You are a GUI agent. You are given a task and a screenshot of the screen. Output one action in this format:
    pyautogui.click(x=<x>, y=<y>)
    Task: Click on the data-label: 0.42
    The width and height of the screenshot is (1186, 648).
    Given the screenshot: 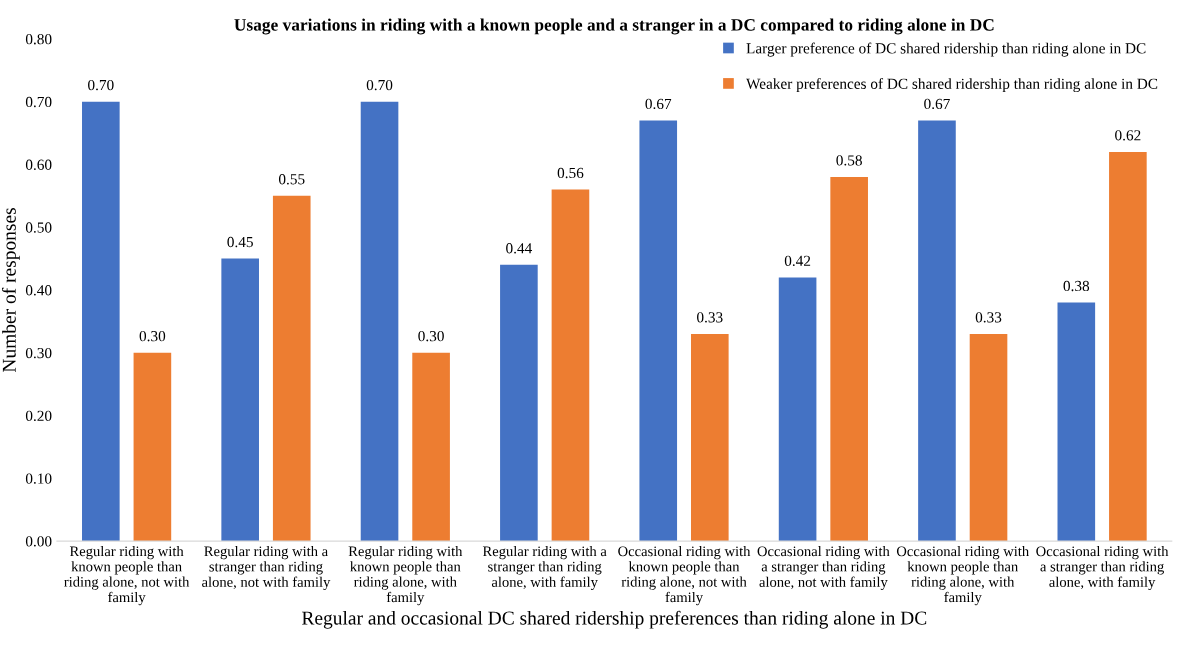 What is the action you would take?
    pyautogui.click(x=797, y=261)
    